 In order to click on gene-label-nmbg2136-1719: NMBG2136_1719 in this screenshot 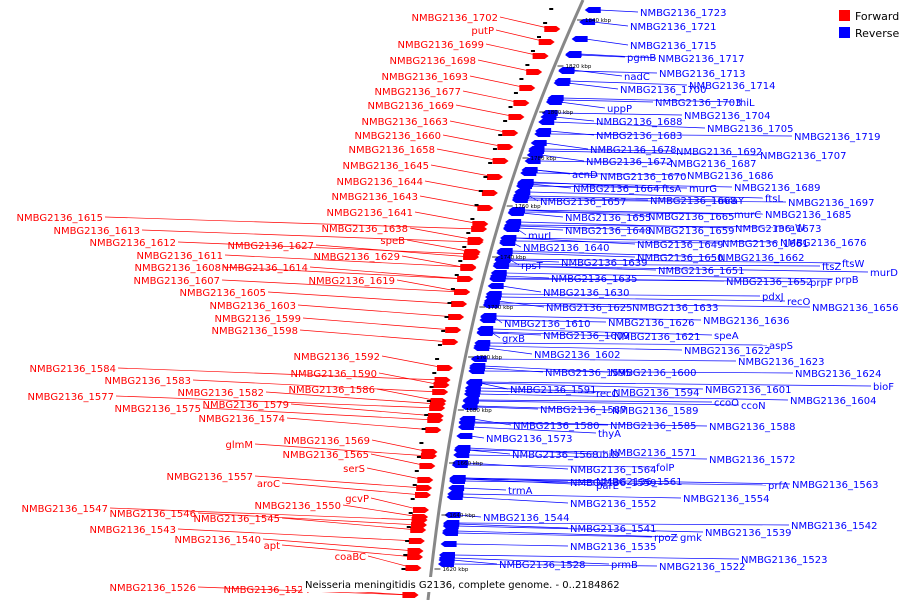, I will do `click(837, 137)`.